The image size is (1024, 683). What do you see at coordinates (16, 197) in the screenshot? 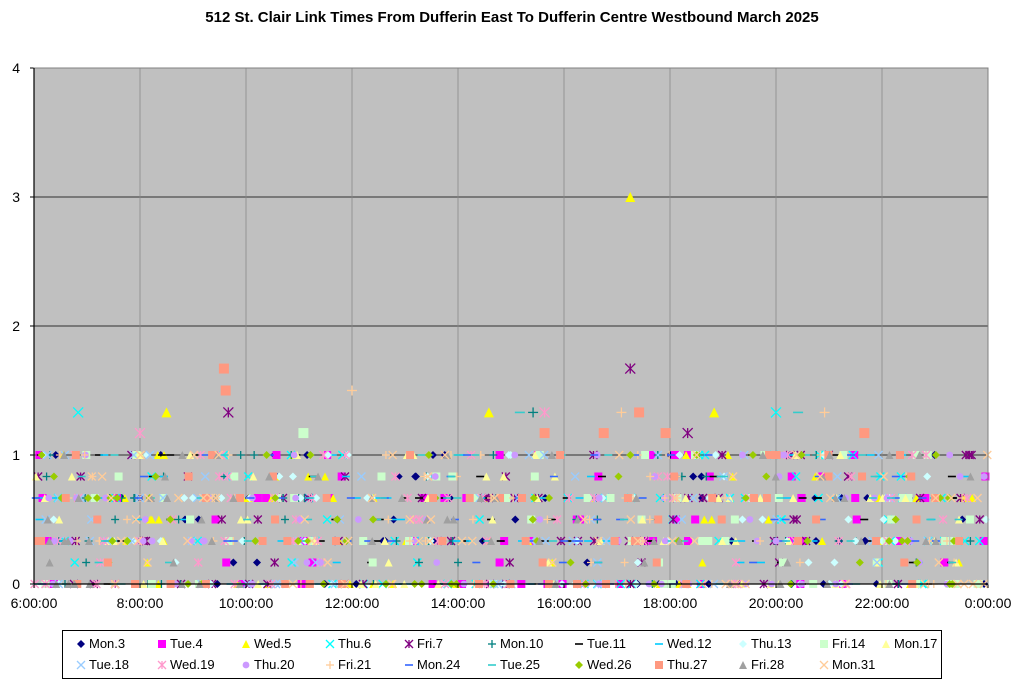
I see `y-tick-label: 3` at bounding box center [16, 197].